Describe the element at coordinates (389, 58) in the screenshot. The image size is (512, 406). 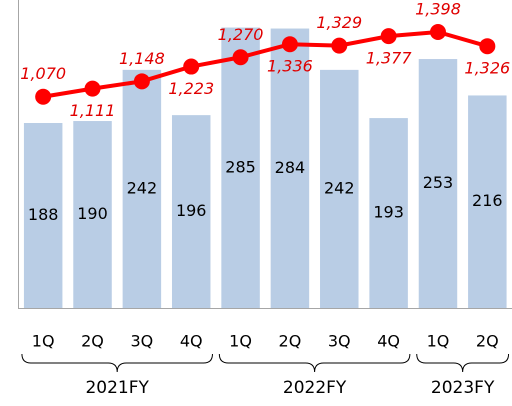
I see `line-label: 1,377` at that location.